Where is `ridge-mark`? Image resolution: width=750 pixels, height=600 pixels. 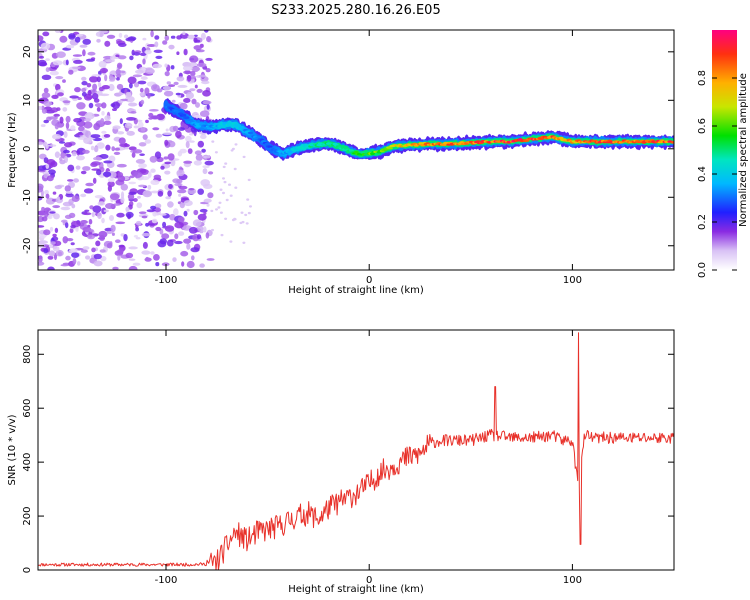
ridge-mark is located at coordinates (294, 150).